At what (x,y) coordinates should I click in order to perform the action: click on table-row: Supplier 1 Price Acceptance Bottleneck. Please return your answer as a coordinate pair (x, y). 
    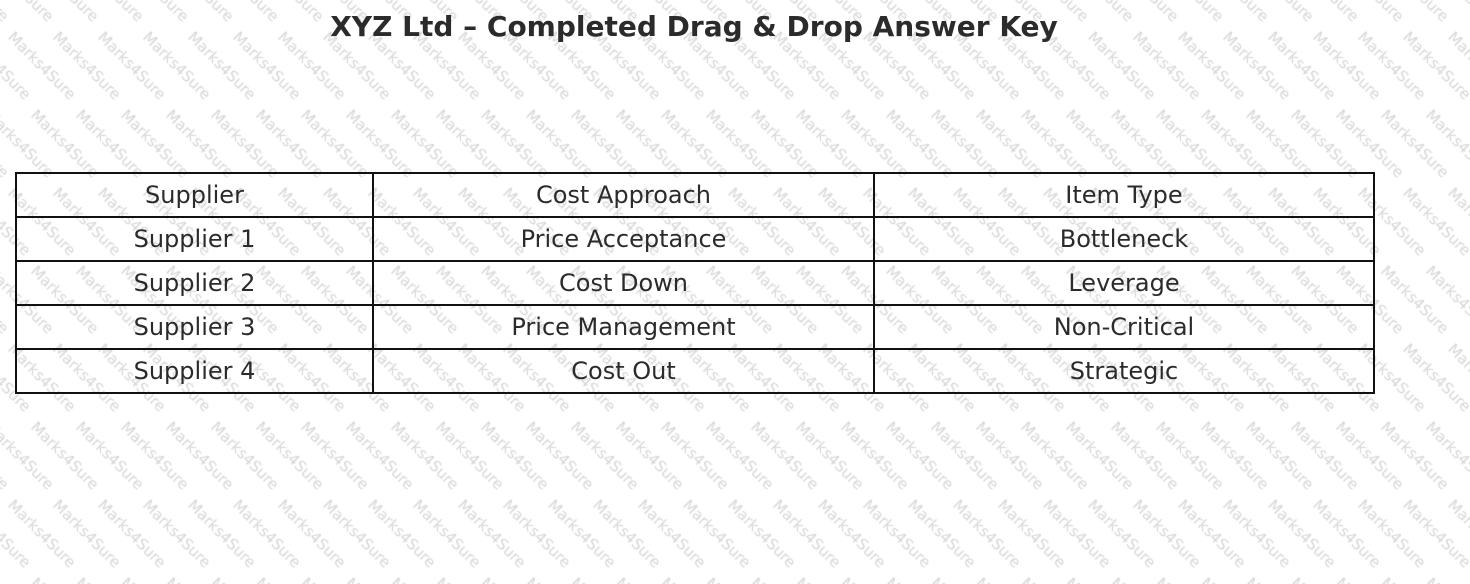
    Looking at the image, I should click on (695, 239).